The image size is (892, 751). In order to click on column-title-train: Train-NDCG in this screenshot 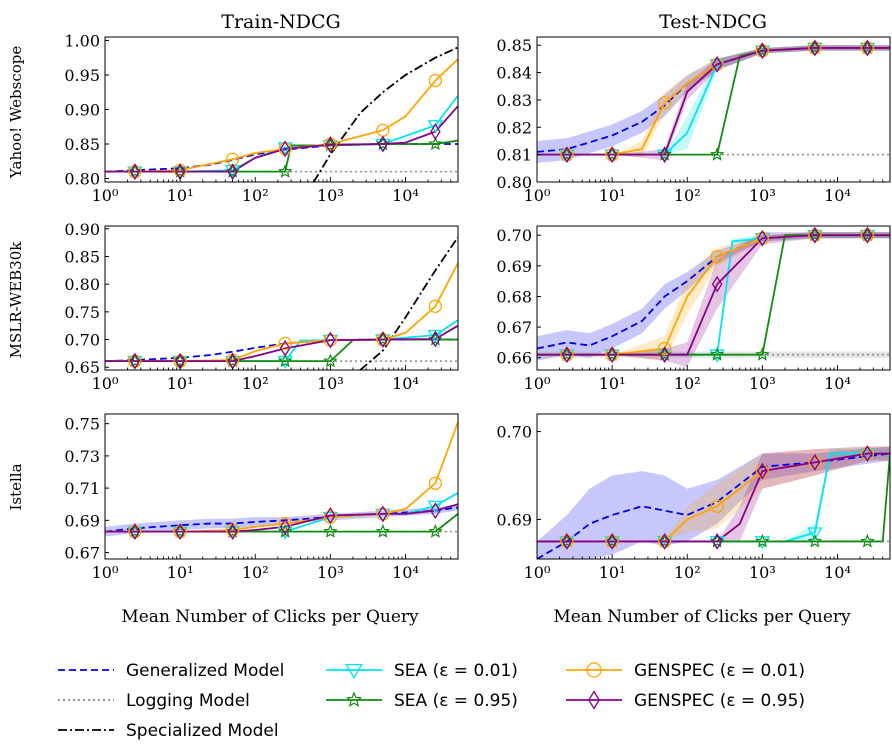, I will do `click(280, 22)`.